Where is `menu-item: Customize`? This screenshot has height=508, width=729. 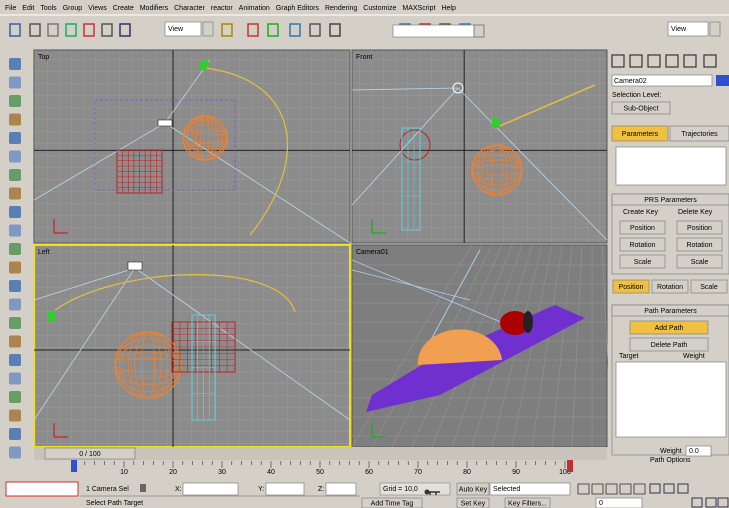
menu-item: Customize is located at coordinates (379, 8).